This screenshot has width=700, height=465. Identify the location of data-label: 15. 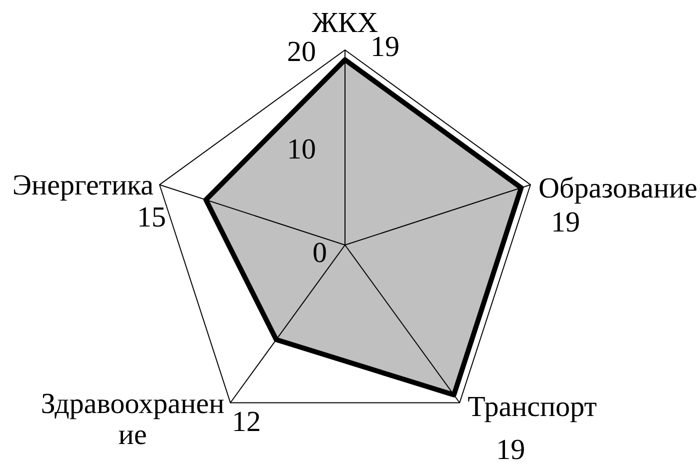
(151, 218).